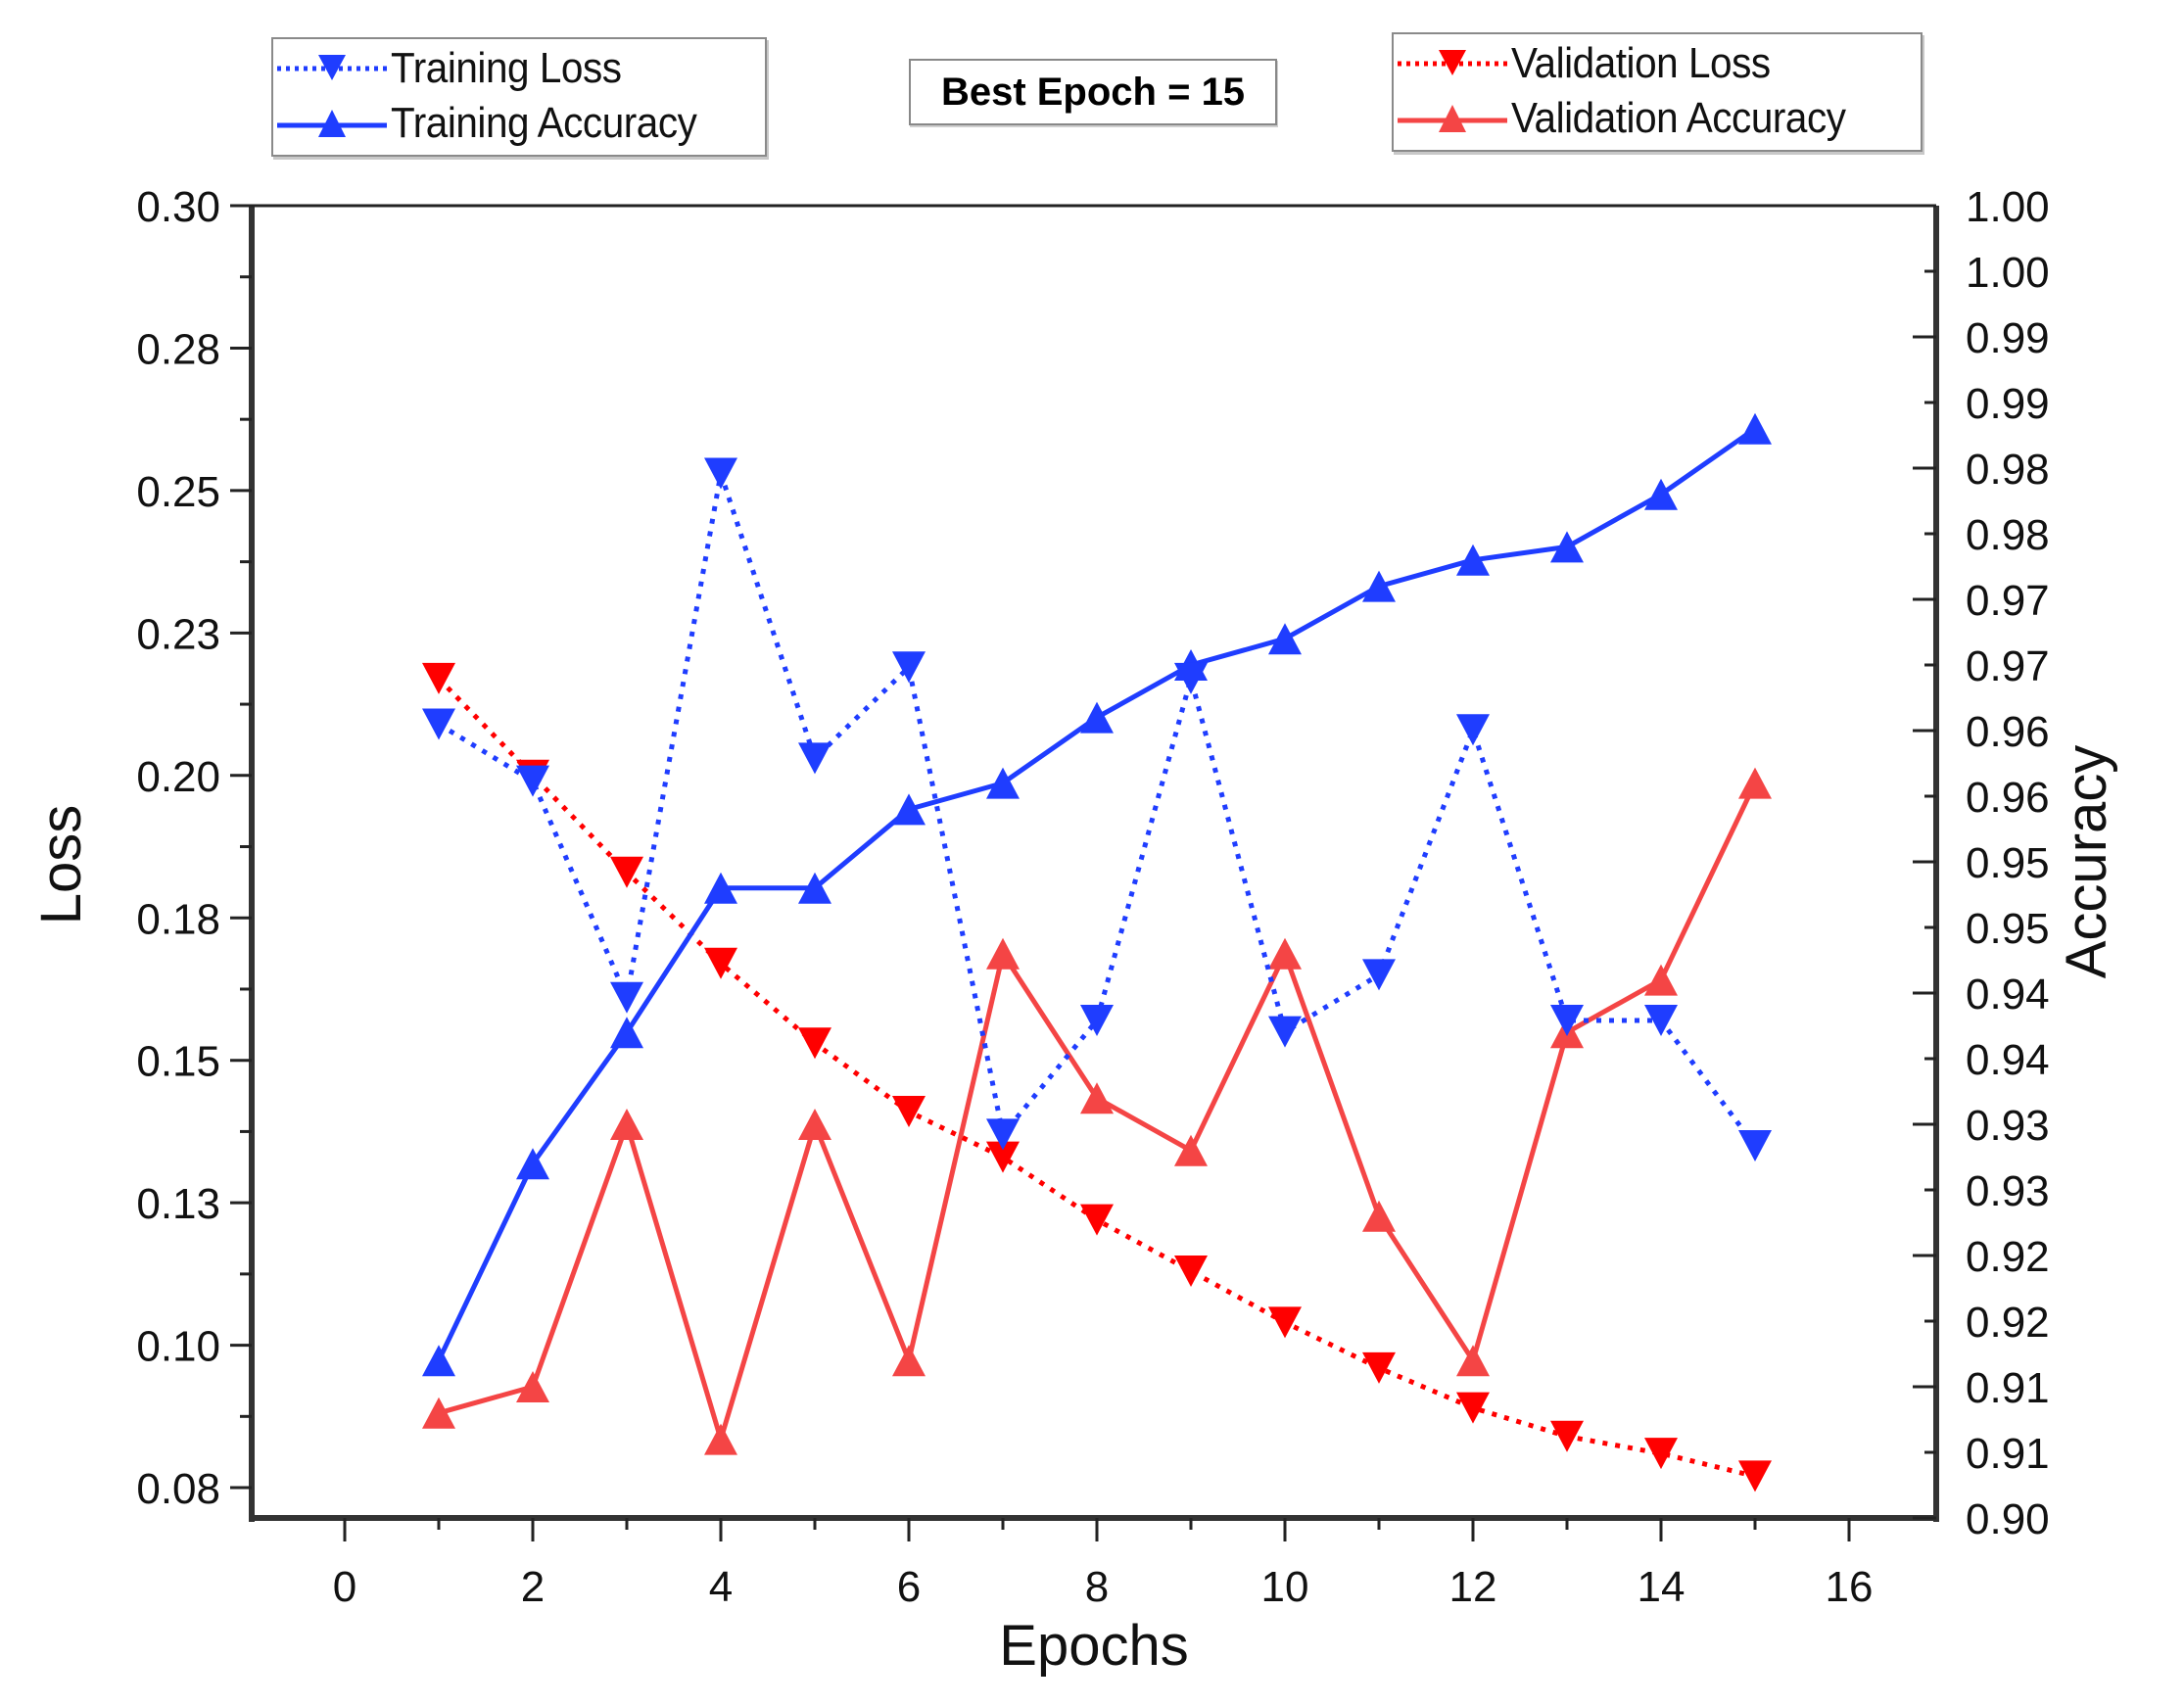 The image size is (2184, 1706). I want to click on x-tick-label: 0, so click(344, 1587).